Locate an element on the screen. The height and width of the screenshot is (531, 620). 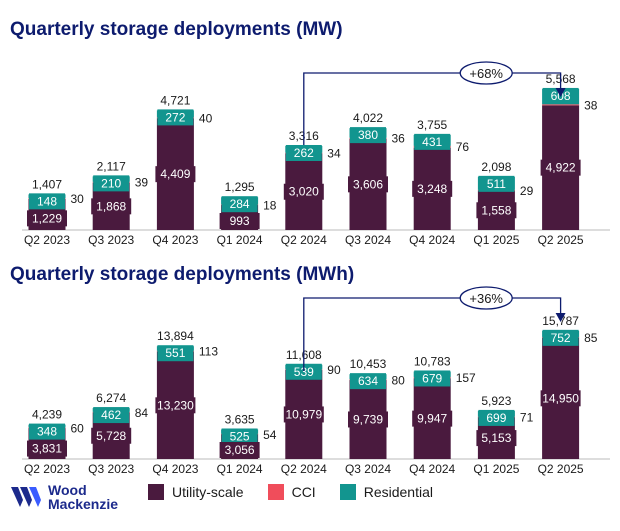
mw-label-cci: 34 is located at coordinates (334, 154).